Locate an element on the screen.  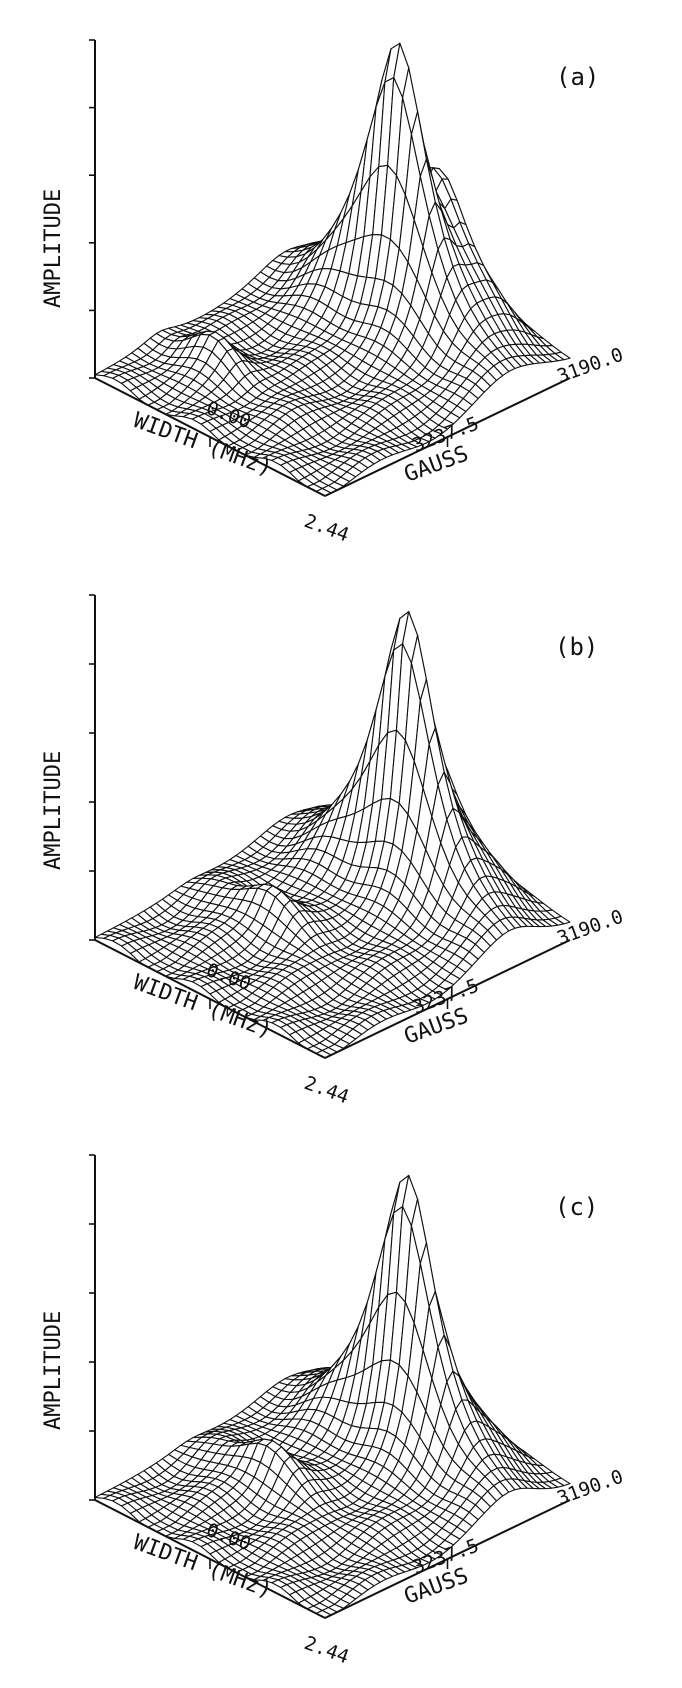
panel-label: (b) is located at coordinates (576, 647).